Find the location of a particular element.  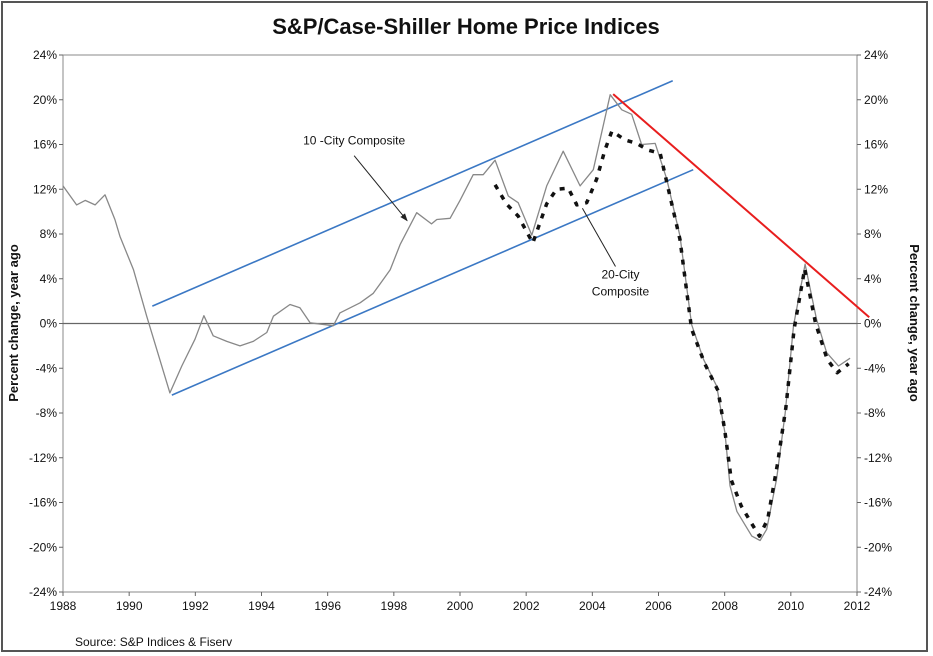

x-tick-label: 1998 is located at coordinates (393, 606).